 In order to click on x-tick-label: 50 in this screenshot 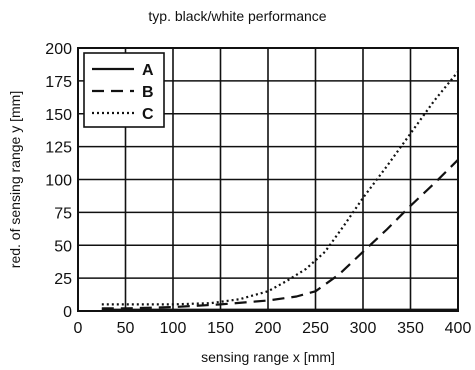, I will do `click(126, 328)`.